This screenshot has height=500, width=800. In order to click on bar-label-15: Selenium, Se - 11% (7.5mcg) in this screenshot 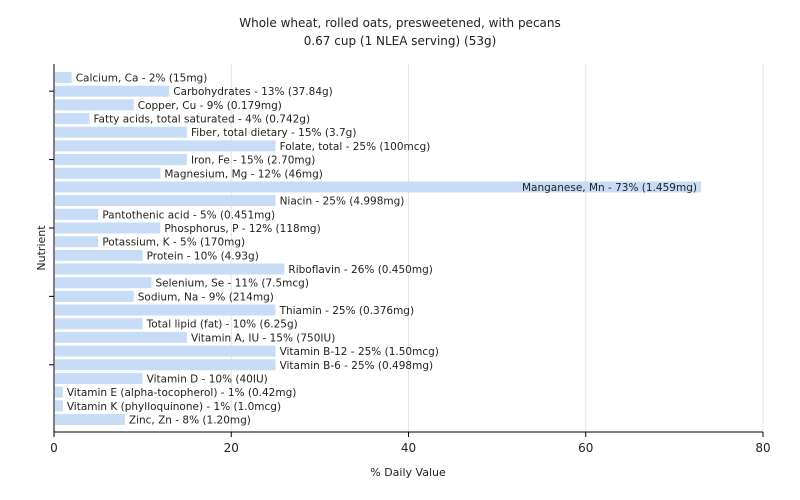, I will do `click(231, 284)`.